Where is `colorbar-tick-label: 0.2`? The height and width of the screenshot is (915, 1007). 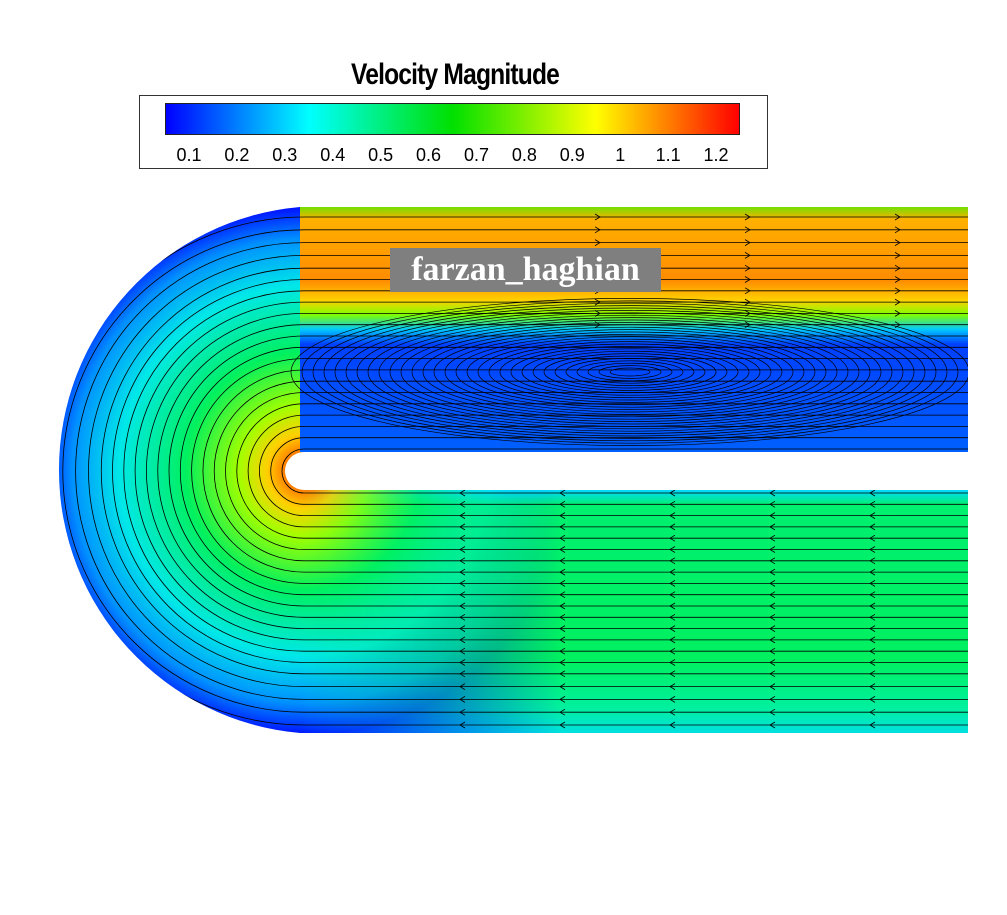
colorbar-tick-label: 0.2 is located at coordinates (237, 155).